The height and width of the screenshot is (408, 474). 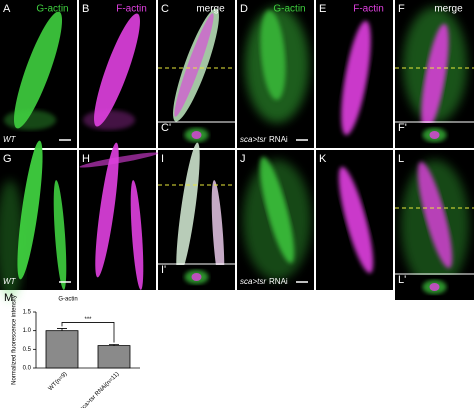 I want to click on panel-label: F, so click(x=401, y=9).